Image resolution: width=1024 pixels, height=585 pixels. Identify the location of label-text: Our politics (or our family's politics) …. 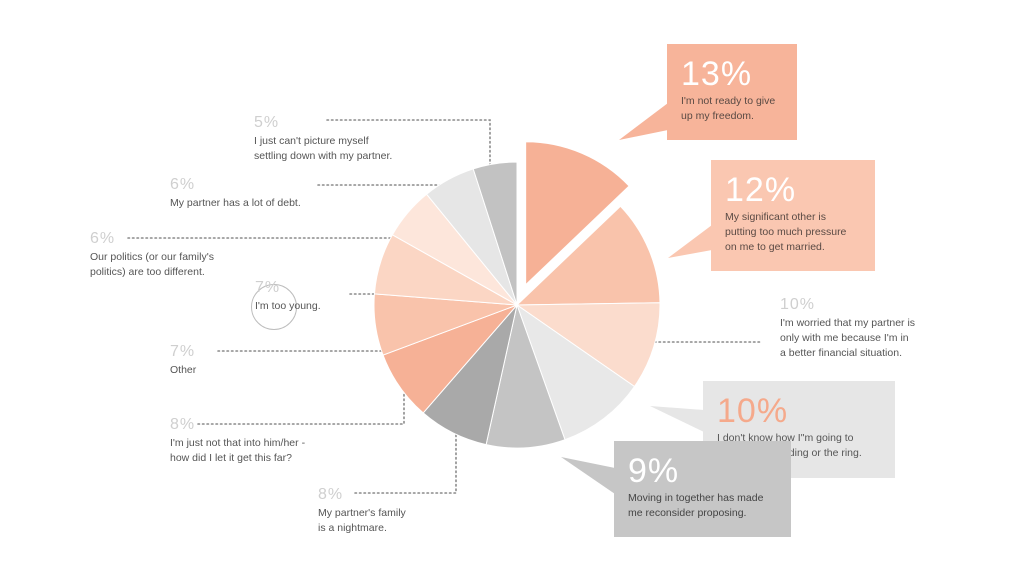
(152, 264).